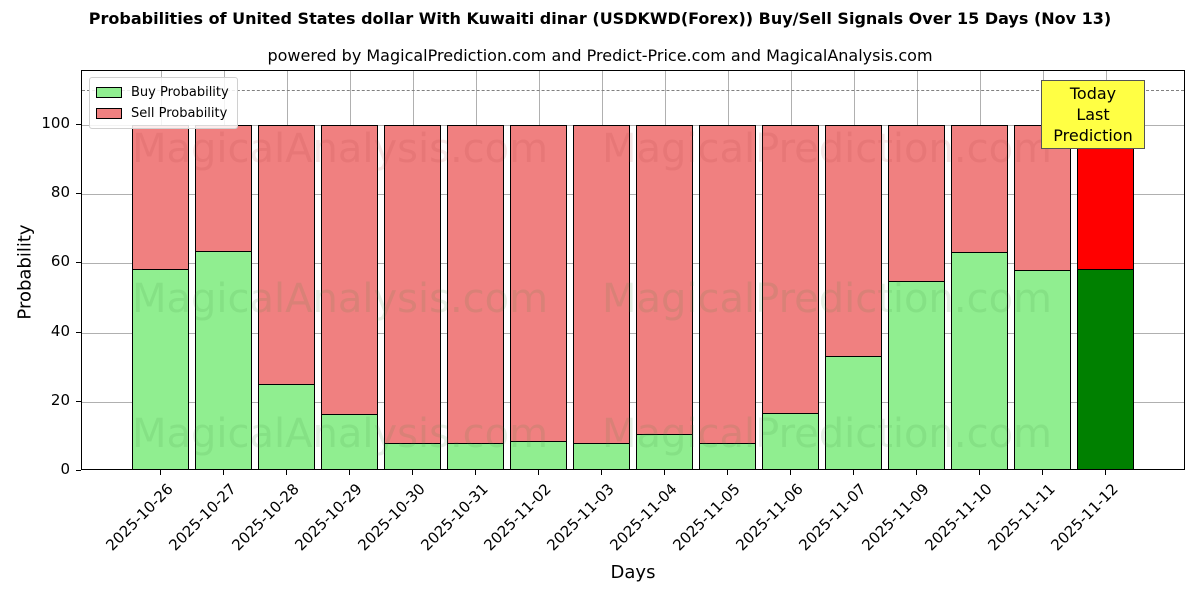  What do you see at coordinates (633, 91) in the screenshot?
I see `reference-line` at bounding box center [633, 91].